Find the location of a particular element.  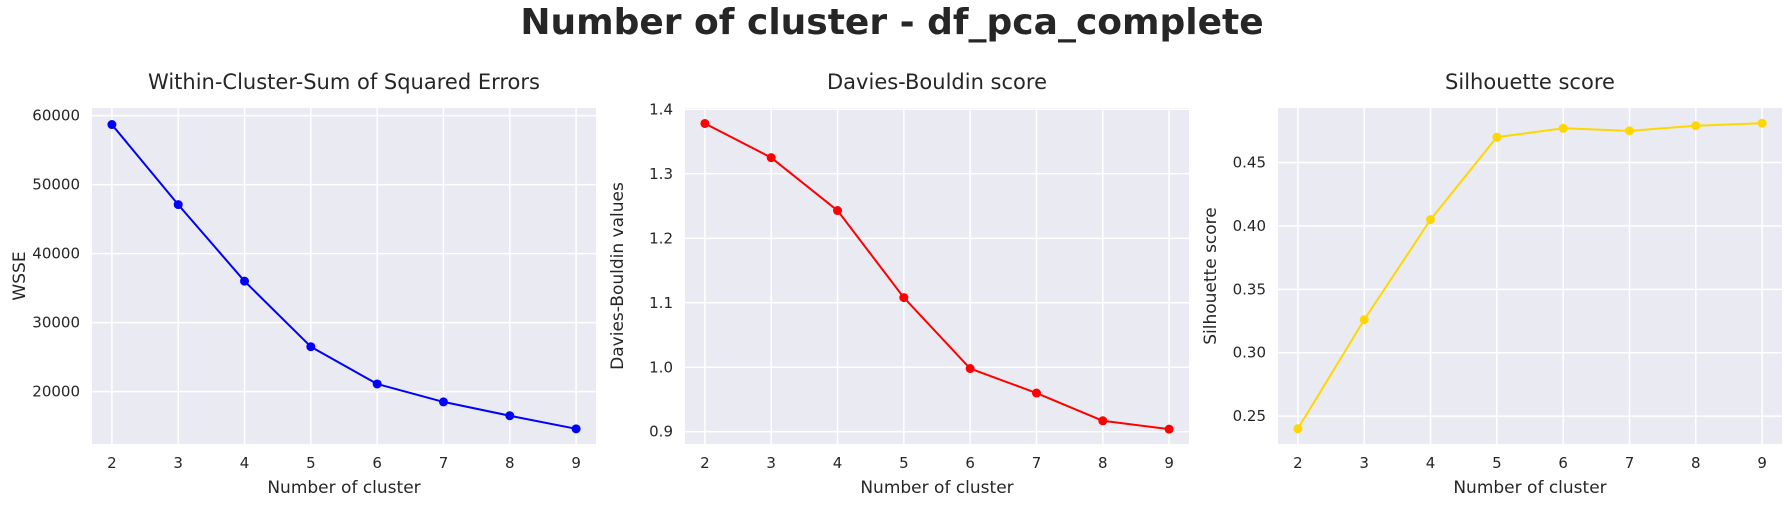

wsse-x-tick-label: 8 is located at coordinates (510, 463).